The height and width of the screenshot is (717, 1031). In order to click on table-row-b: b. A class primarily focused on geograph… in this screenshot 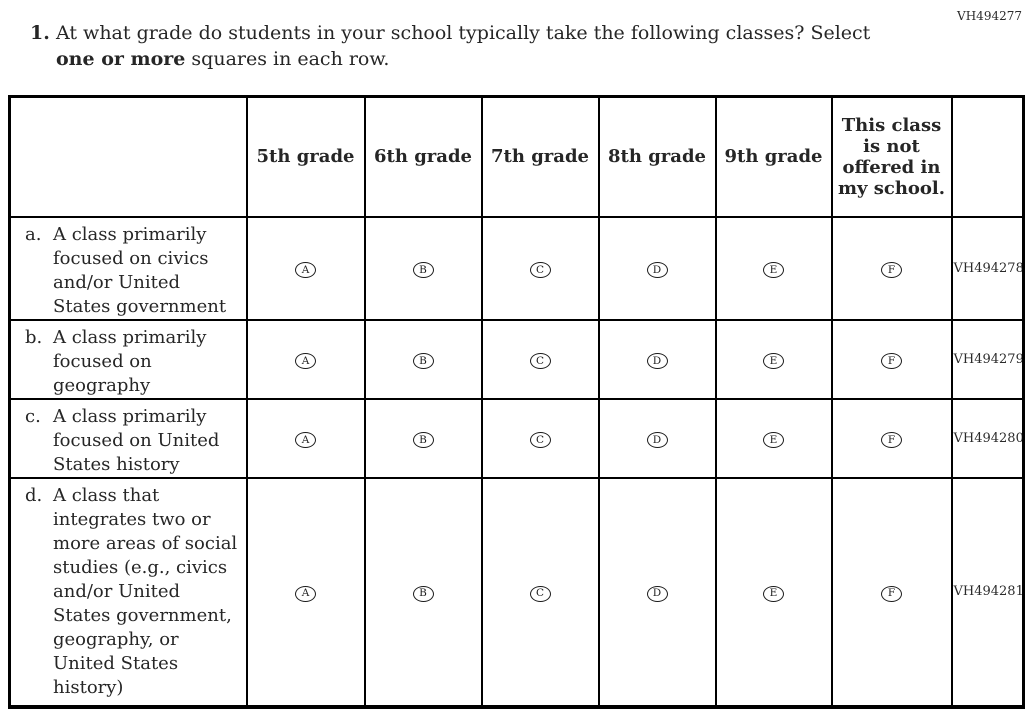, I will do `click(516, 359)`.